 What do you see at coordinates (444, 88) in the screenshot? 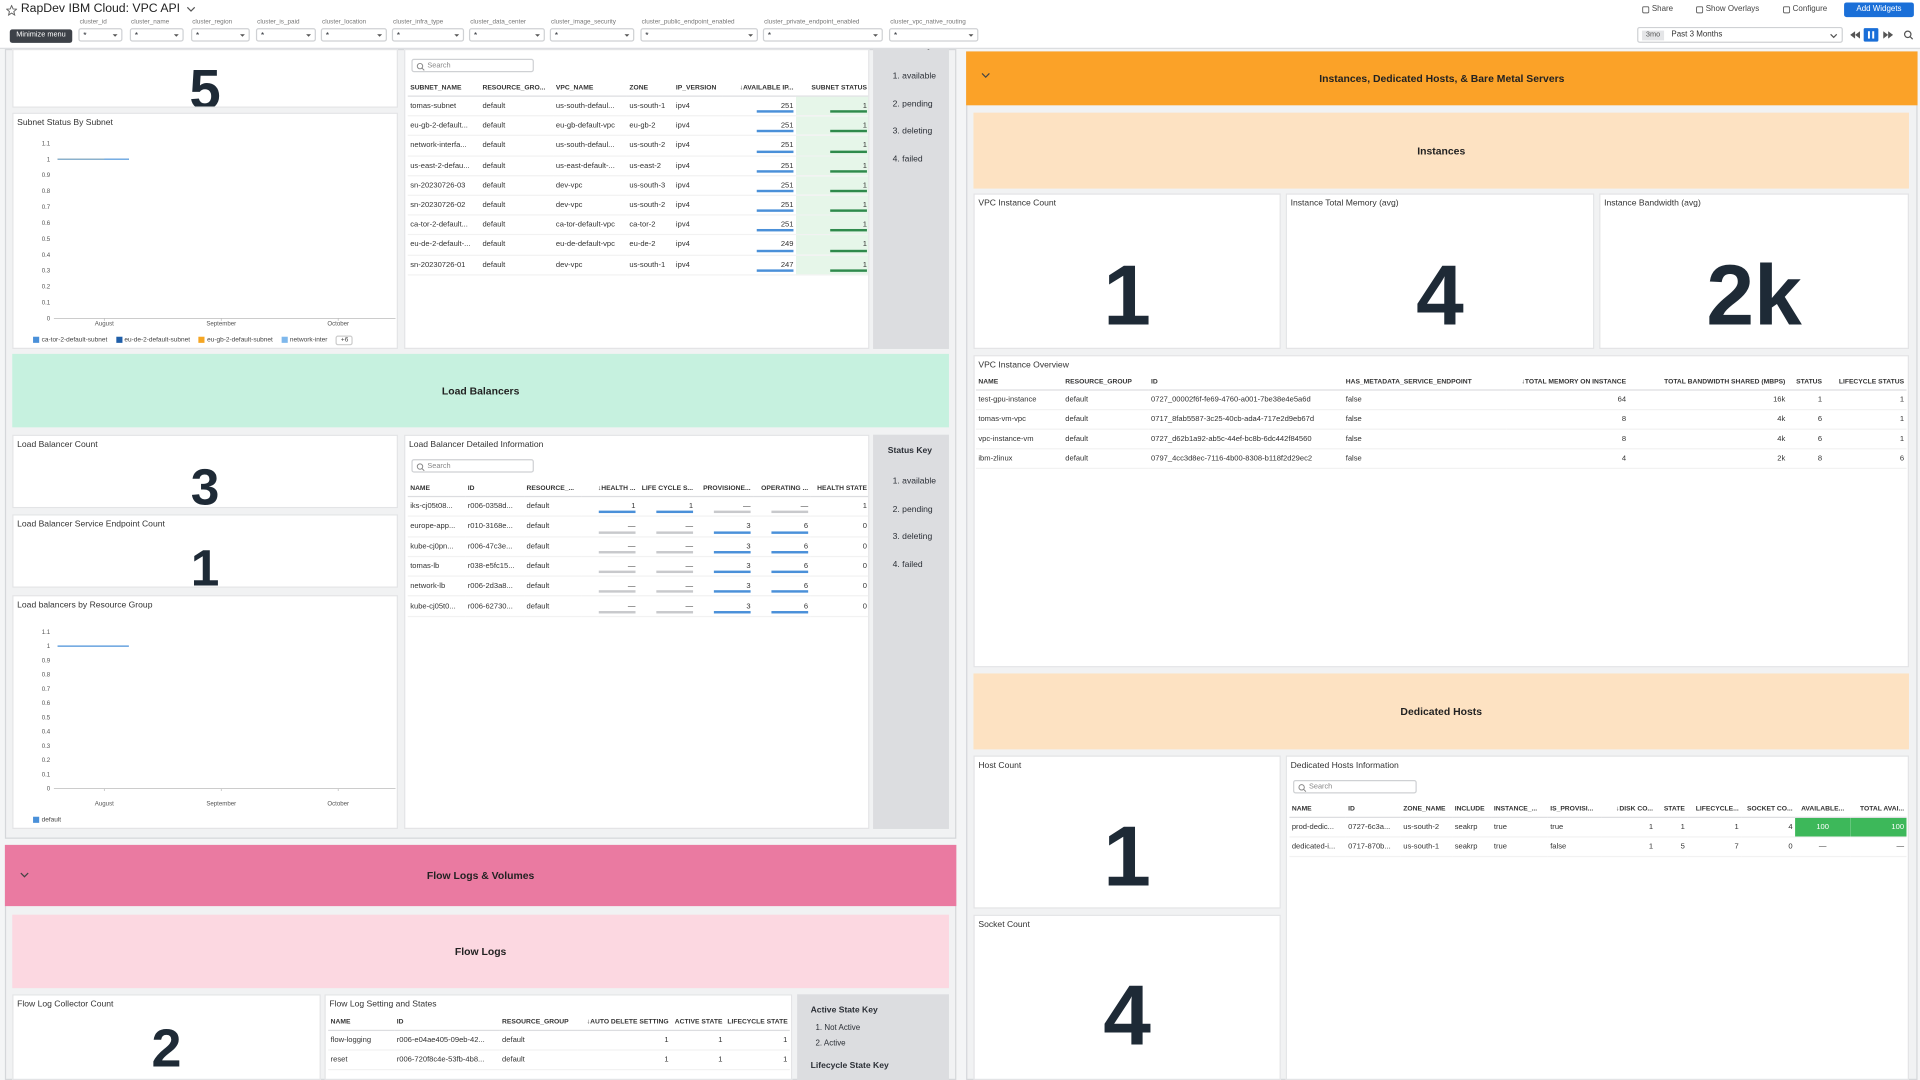
I see `column-header: SUBNET_NAME` at bounding box center [444, 88].